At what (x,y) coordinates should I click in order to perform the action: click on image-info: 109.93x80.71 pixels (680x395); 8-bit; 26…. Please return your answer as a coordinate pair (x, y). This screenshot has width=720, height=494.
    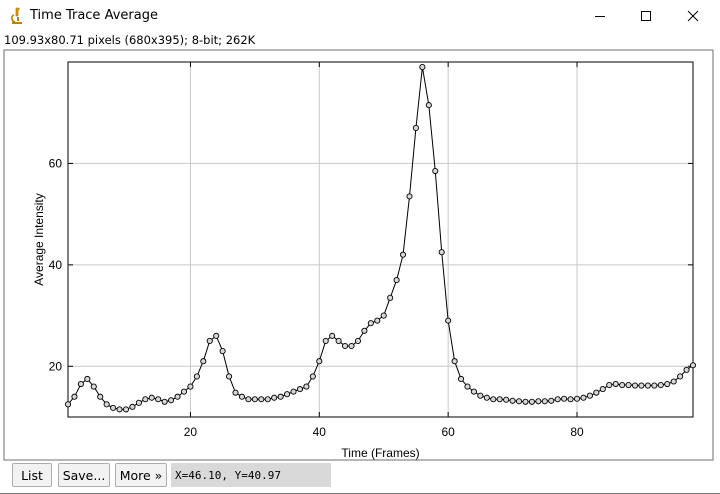
    Looking at the image, I should click on (130, 40).